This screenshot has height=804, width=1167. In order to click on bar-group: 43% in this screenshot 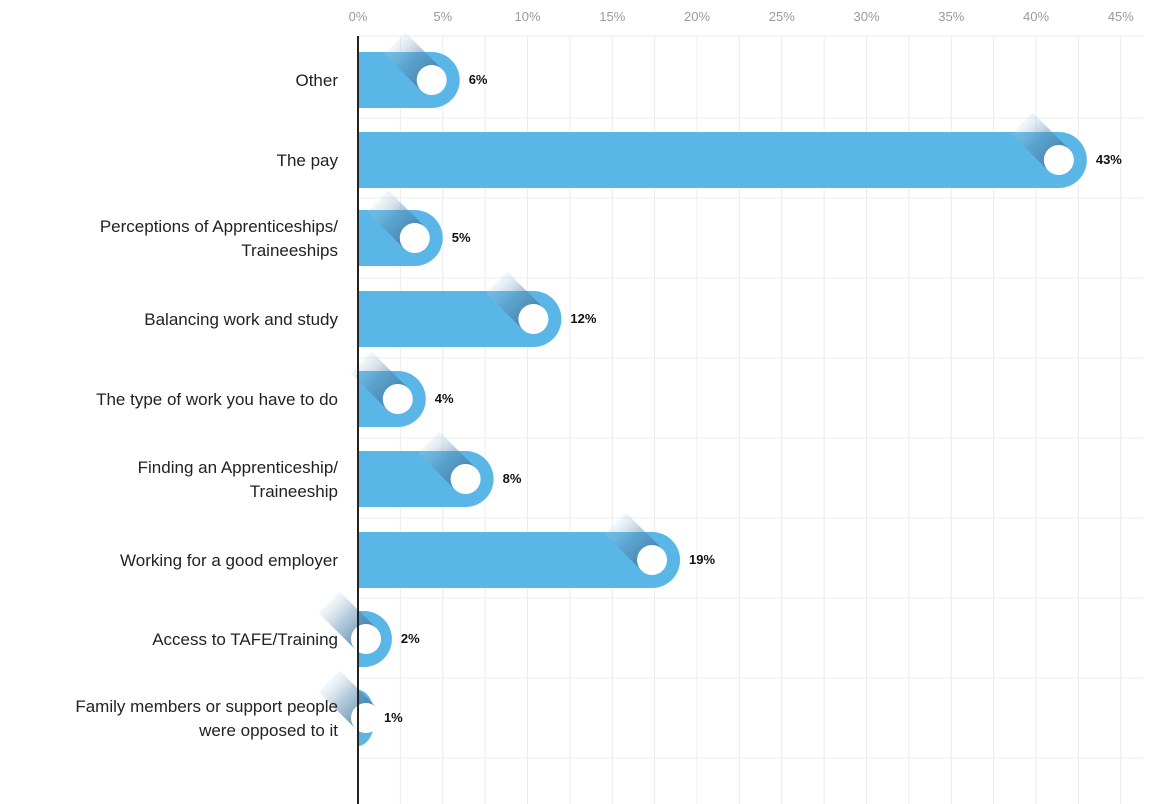, I will do `click(740, 150)`.